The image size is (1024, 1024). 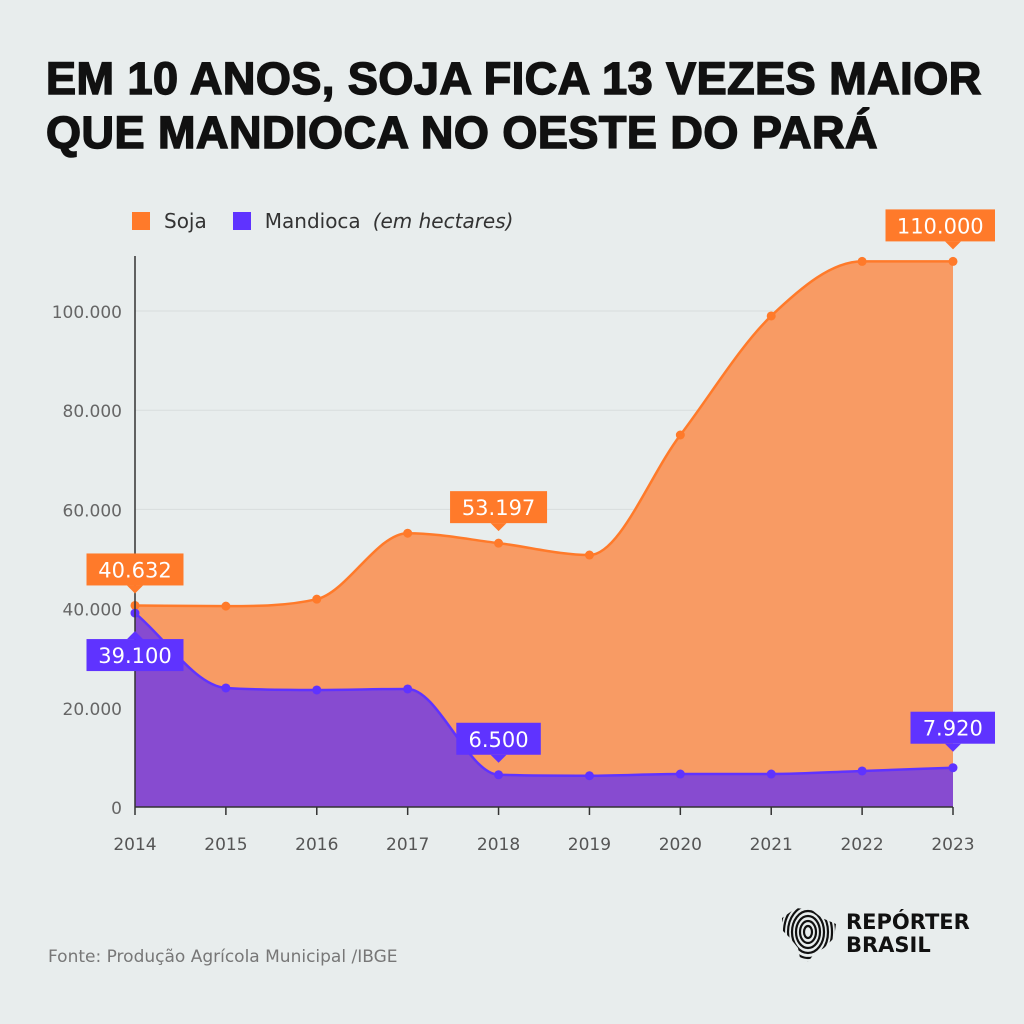 I want to click on x-tick-label: 2014, so click(x=134, y=845).